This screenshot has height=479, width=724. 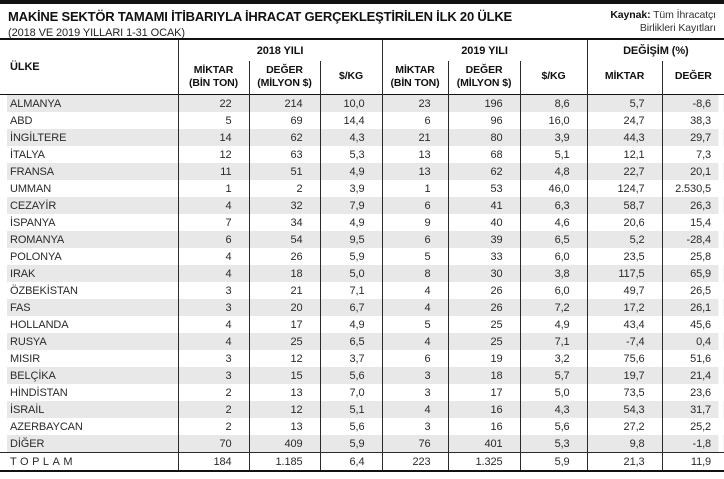 What do you see at coordinates (415, 103) in the screenshot?
I see `value-cell: 23` at bounding box center [415, 103].